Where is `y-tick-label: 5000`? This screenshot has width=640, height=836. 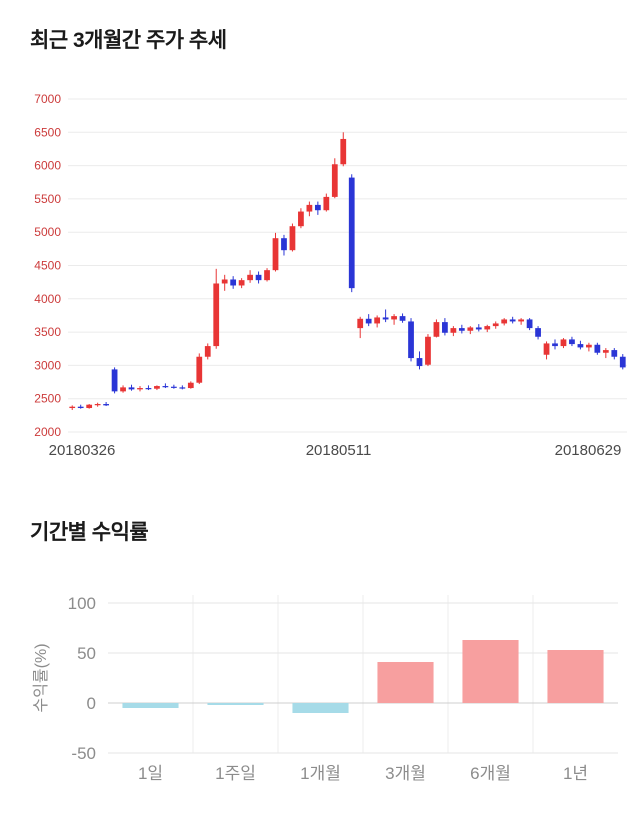 y-tick-label: 5000 is located at coordinates (47, 232).